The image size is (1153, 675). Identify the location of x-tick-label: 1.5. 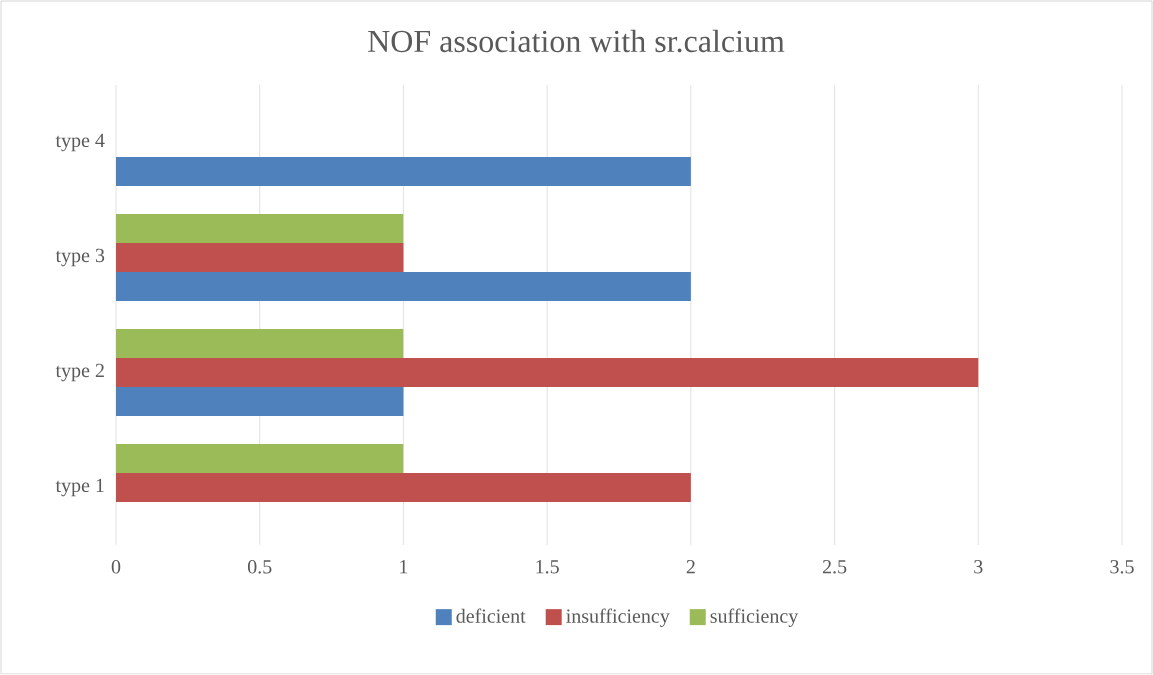
(547, 567).